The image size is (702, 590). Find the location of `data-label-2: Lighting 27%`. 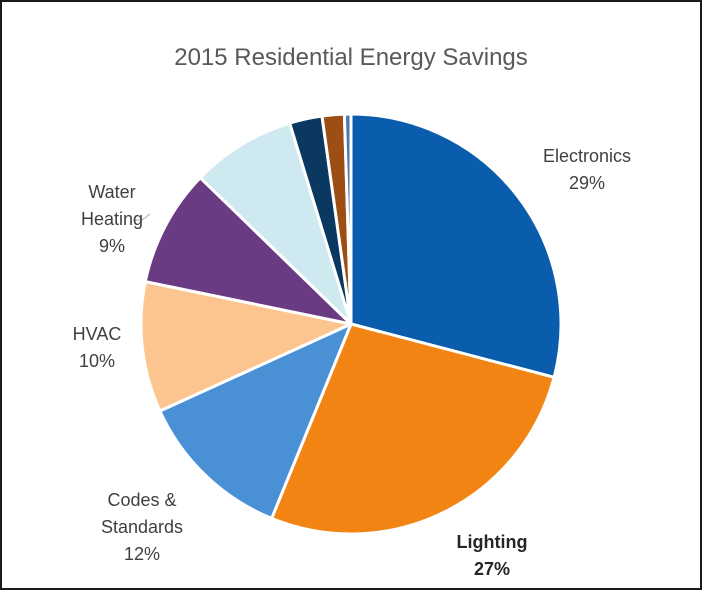

data-label-2: Lighting 27% is located at coordinates (492, 555).